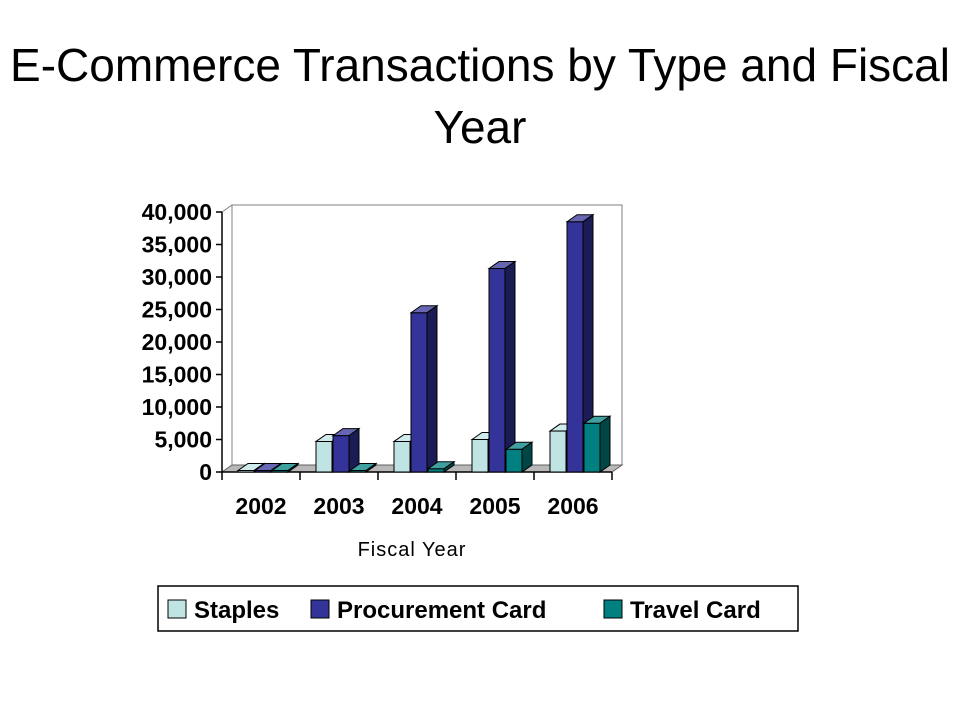  Describe the element at coordinates (572, 506) in the screenshot. I see `x-tick-label: 2006` at that location.